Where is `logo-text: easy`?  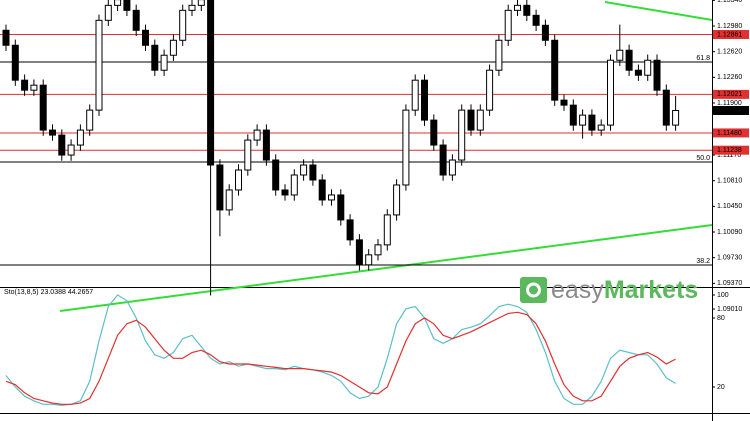 logo-text: easy is located at coordinates (577, 290).